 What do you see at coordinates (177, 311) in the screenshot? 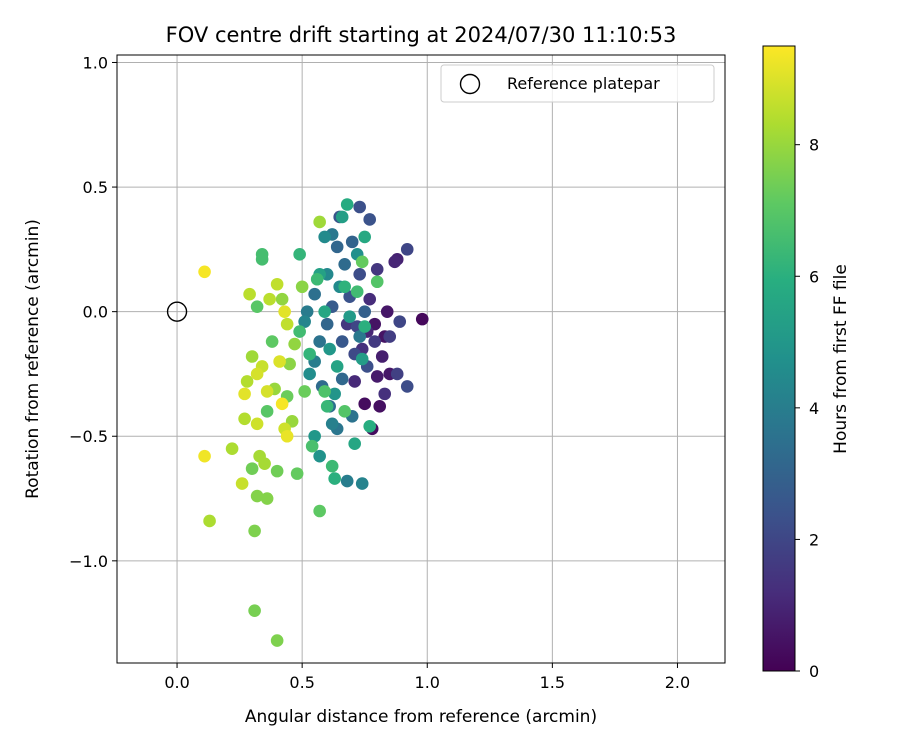
I see `reference-platepar-marker` at bounding box center [177, 311].